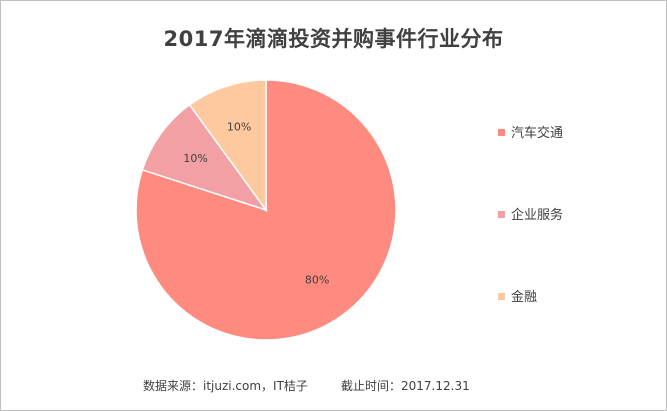  Describe the element at coordinates (225, 386) in the screenshot. I see `data-source-note: 数据来源：itjuzi.com，IT桔子` at that location.